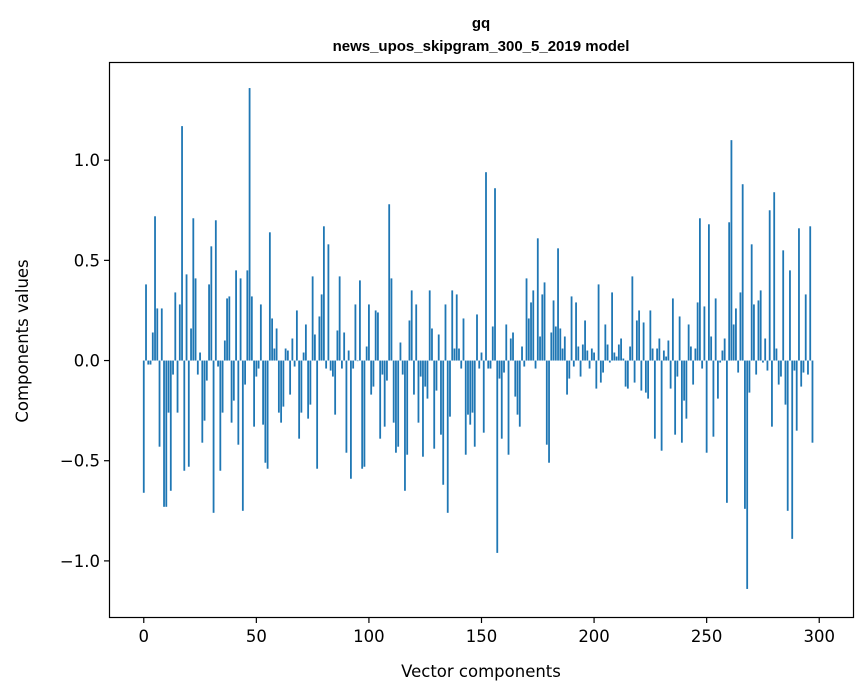 Image resolution: width=867 pixels, height=696 pixels. What do you see at coordinates (87, 260) in the screenshot?
I see `y-tick-label: 0.5` at bounding box center [87, 260].